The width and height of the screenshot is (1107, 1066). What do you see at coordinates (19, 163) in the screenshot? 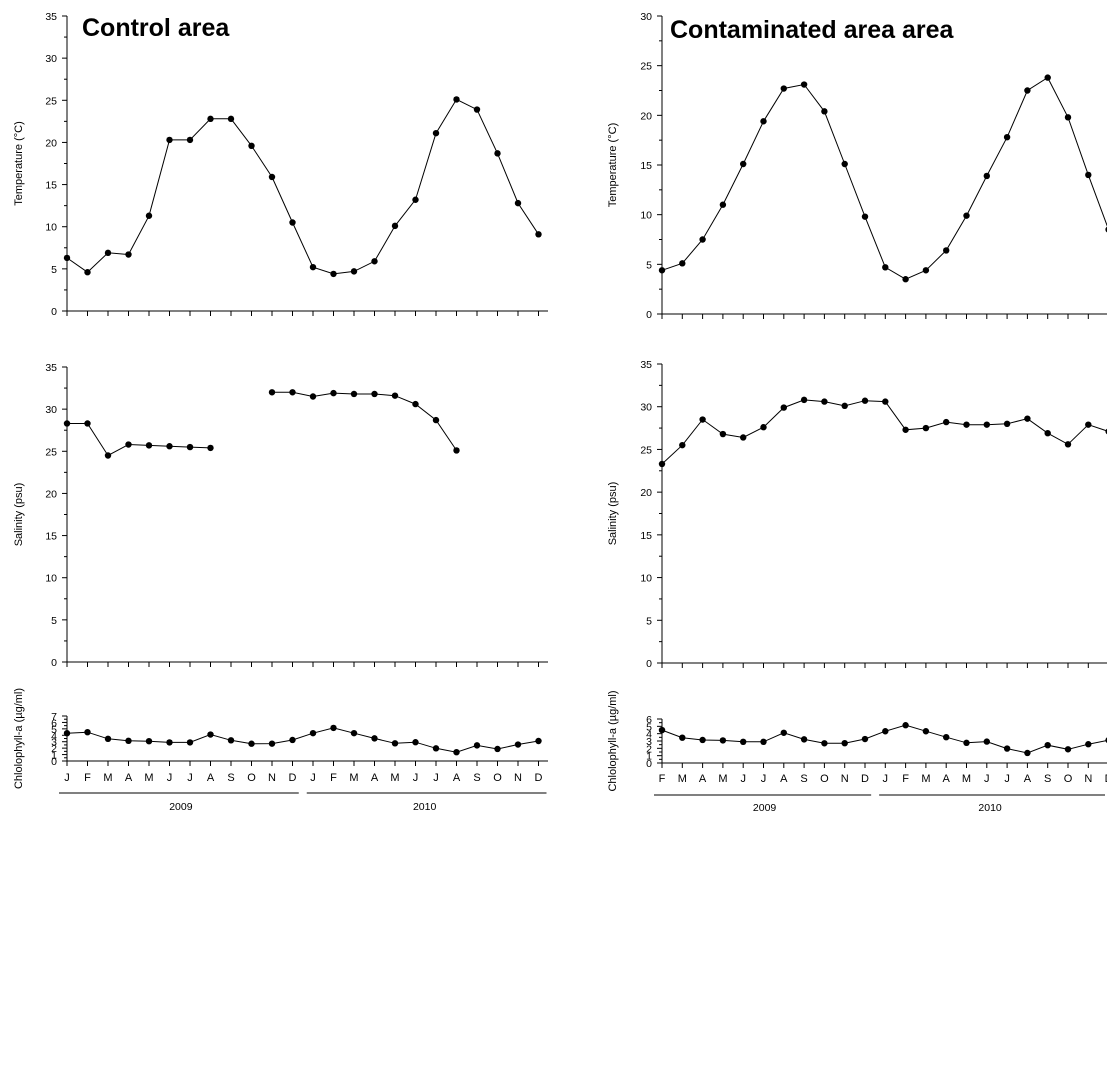
I see `y-axis-label: Temperature (°C)` at bounding box center [19, 163].